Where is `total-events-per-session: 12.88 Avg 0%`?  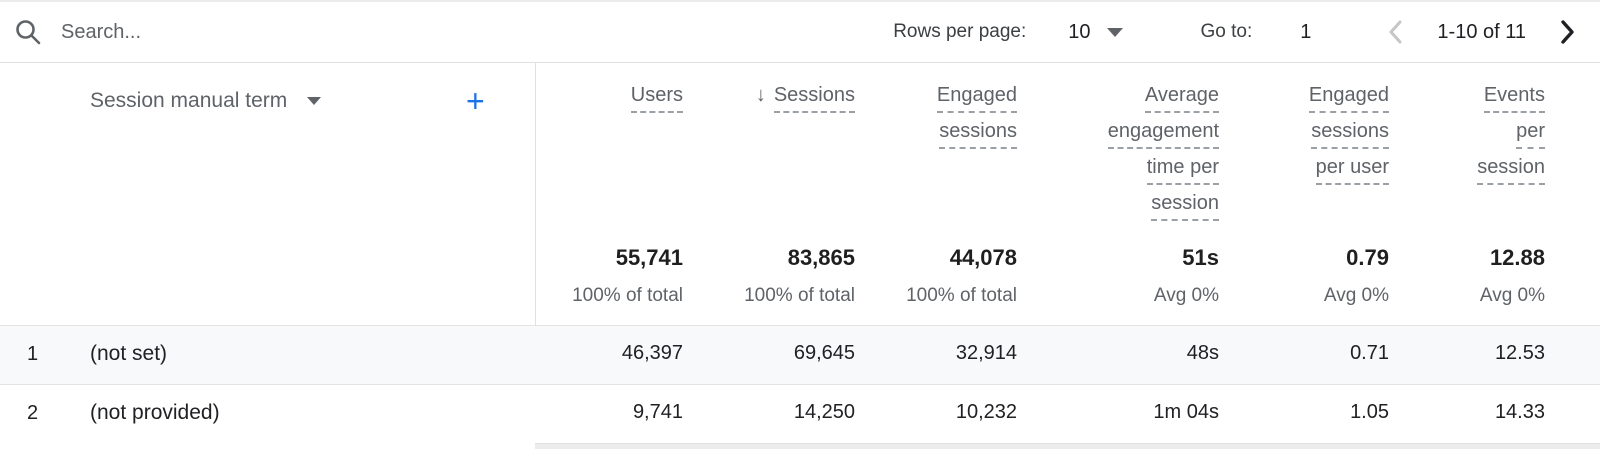 total-events-per-session: 12.88 Avg 0% is located at coordinates (1512, 275).